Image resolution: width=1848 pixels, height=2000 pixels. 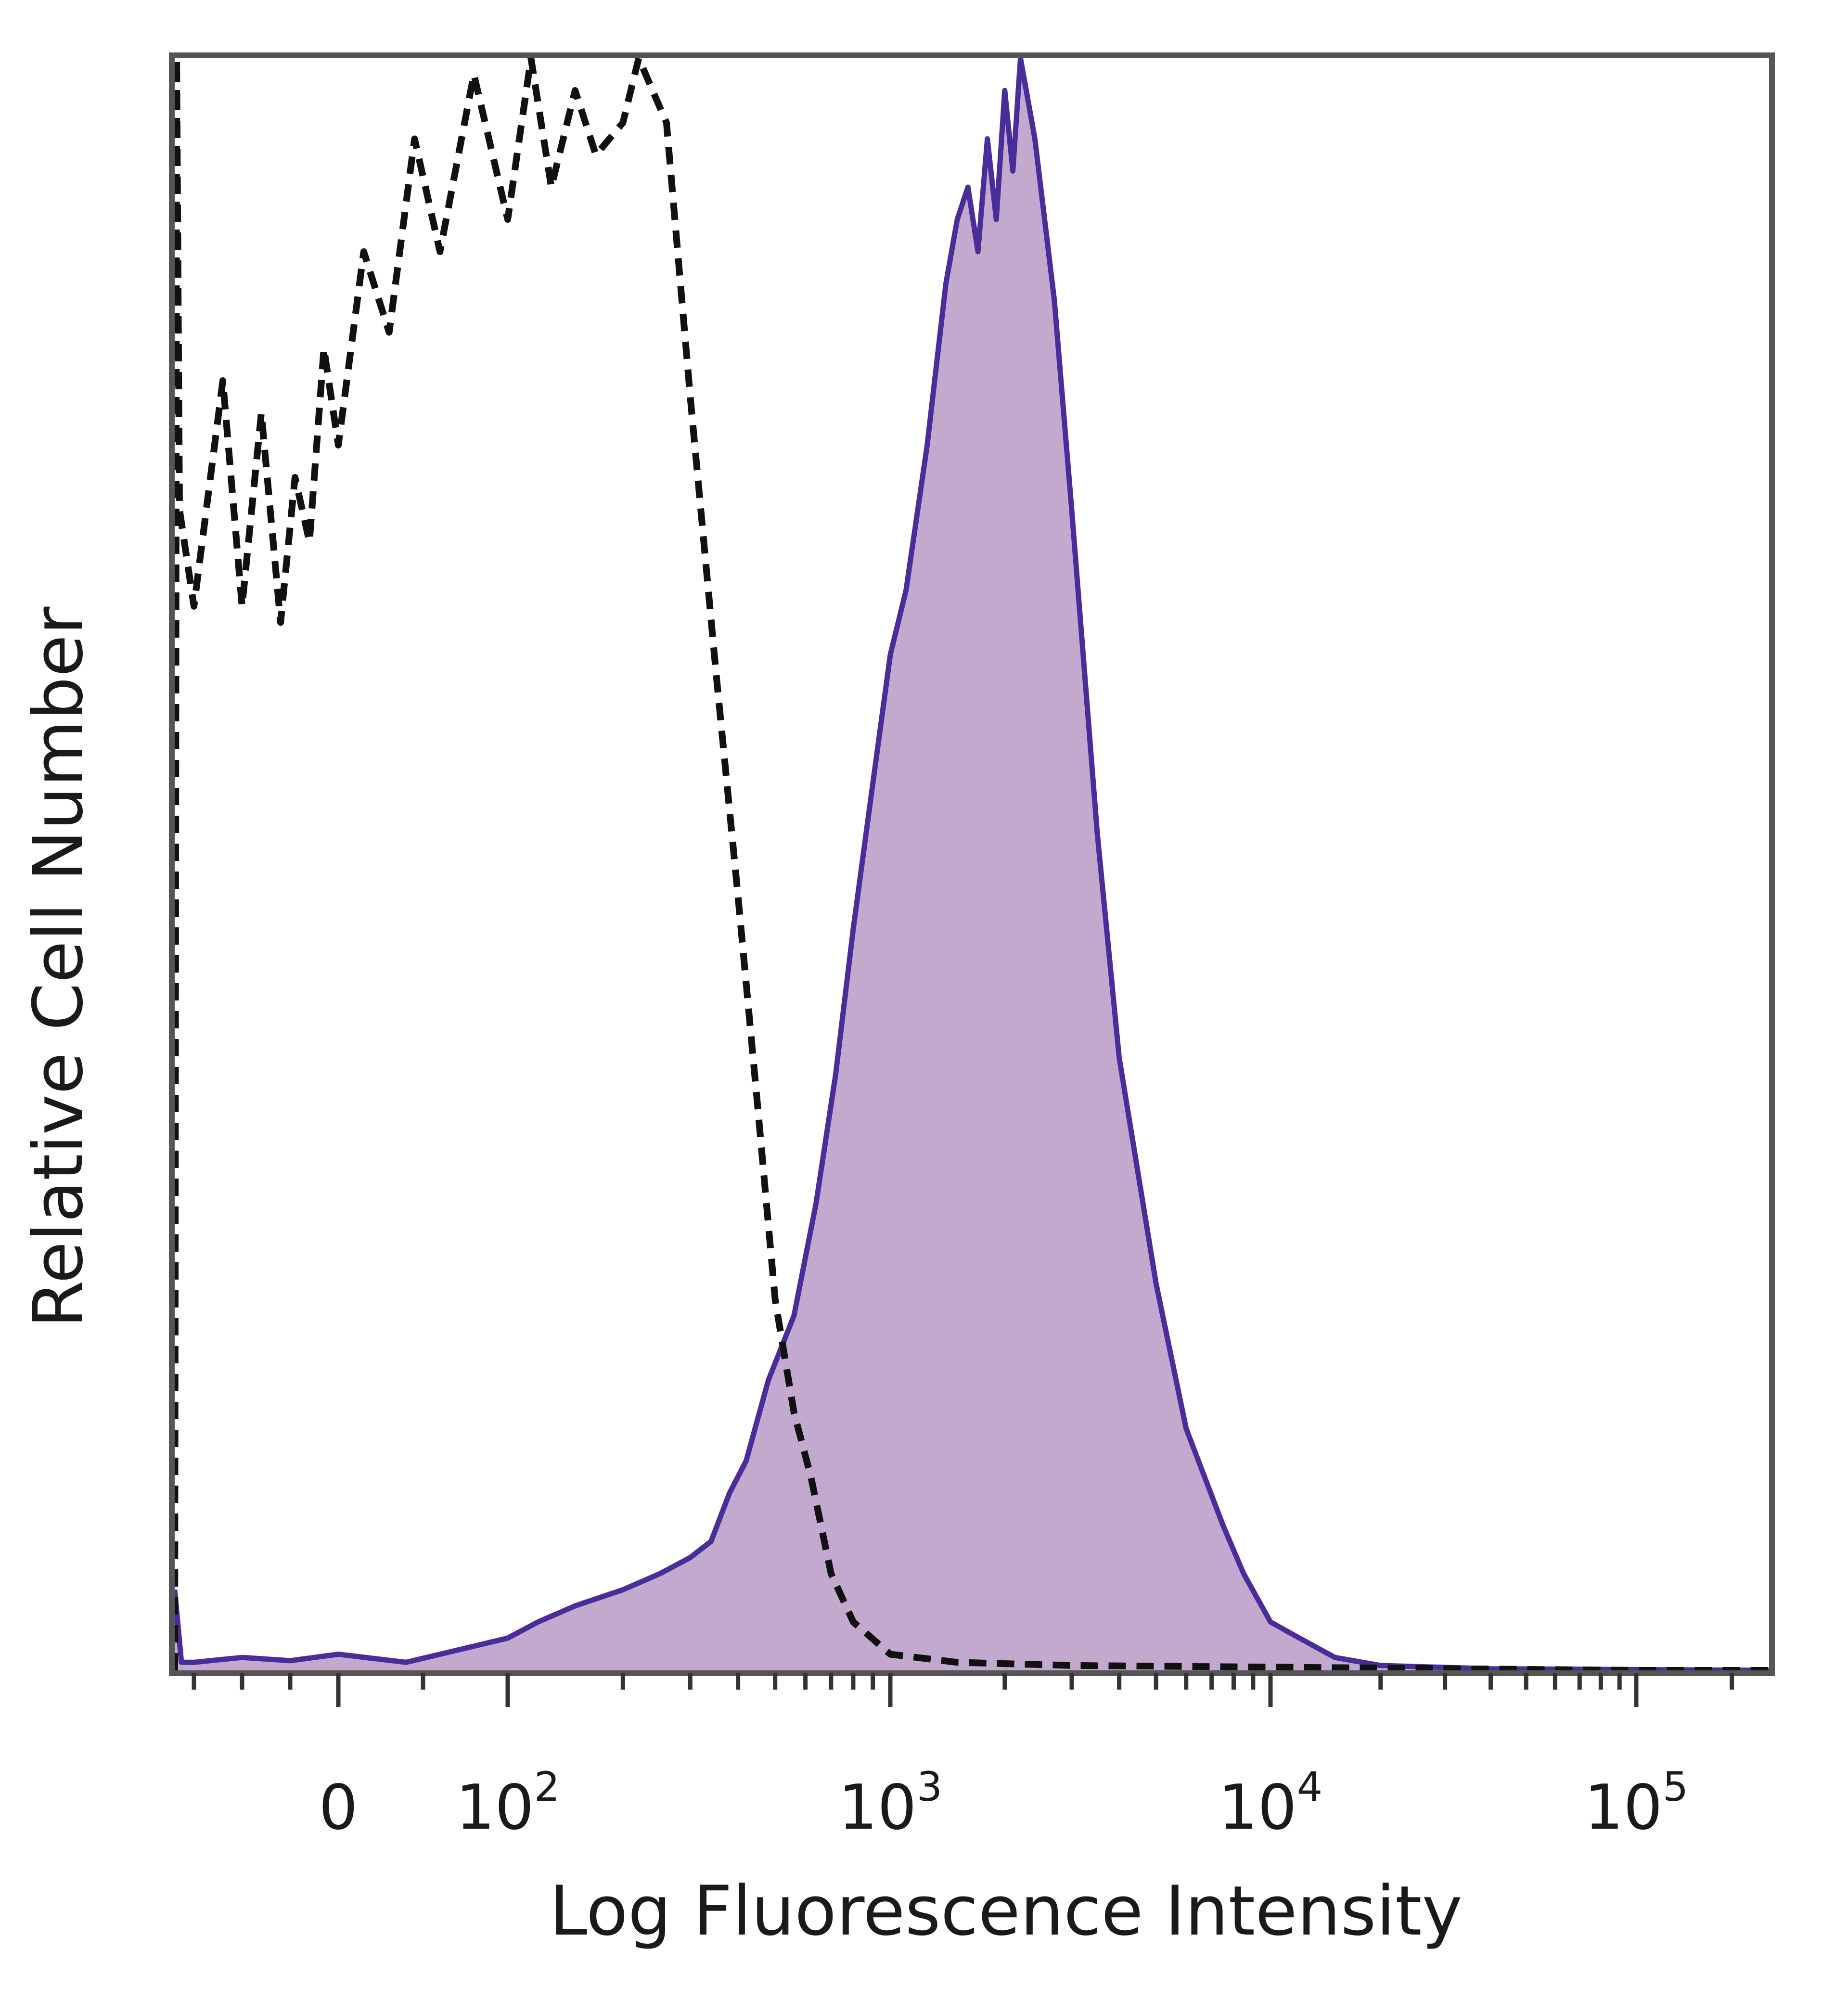 I want to click on y-axis-title: Relative Cell Number, so click(x=58, y=967).